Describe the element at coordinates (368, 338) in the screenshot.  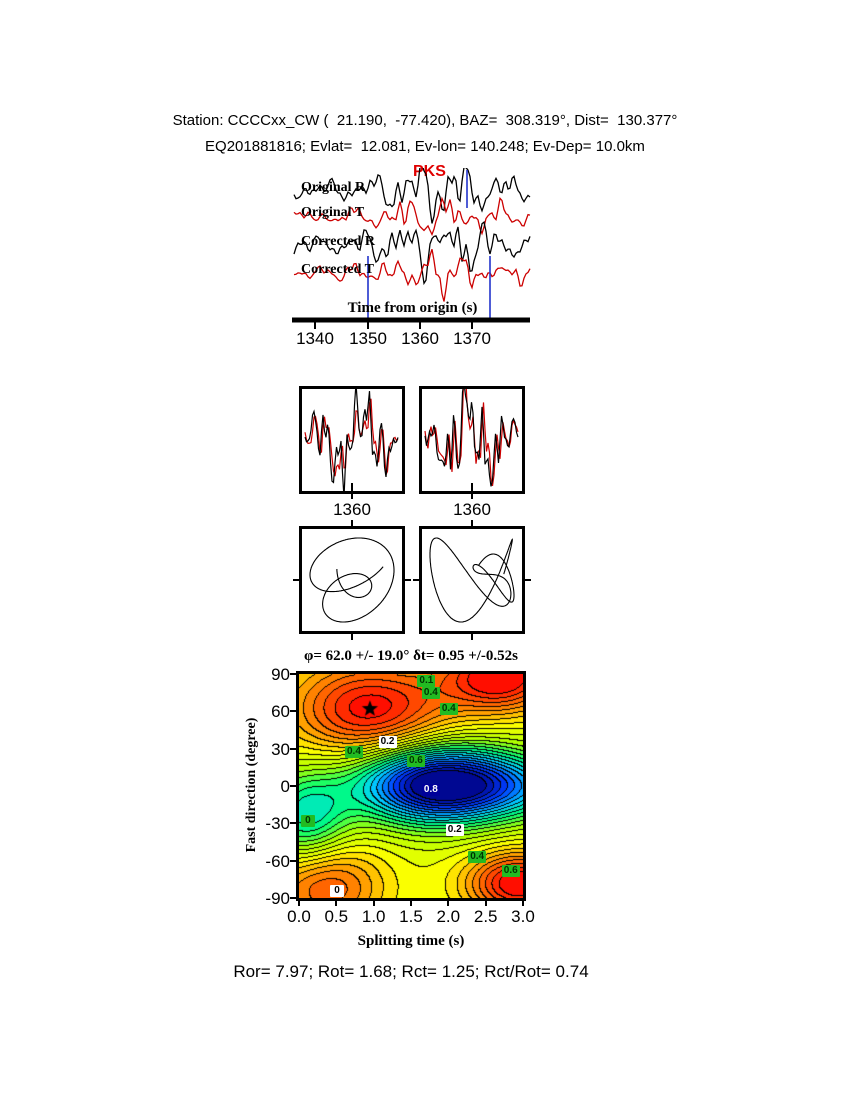
I see `time-tick-label: 1350` at that location.